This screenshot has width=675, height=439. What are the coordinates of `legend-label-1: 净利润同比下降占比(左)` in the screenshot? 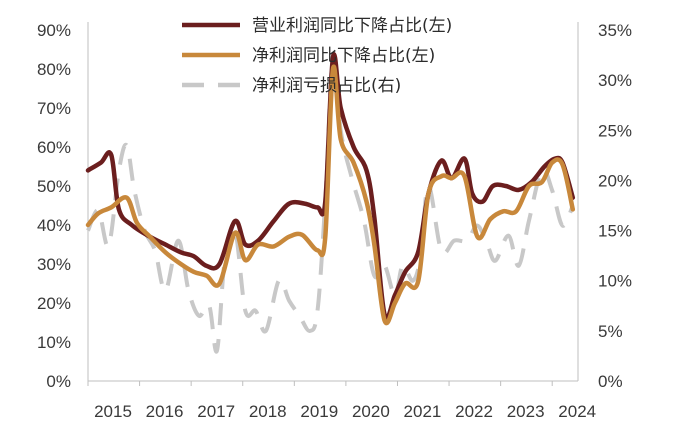 It's located at (343, 56).